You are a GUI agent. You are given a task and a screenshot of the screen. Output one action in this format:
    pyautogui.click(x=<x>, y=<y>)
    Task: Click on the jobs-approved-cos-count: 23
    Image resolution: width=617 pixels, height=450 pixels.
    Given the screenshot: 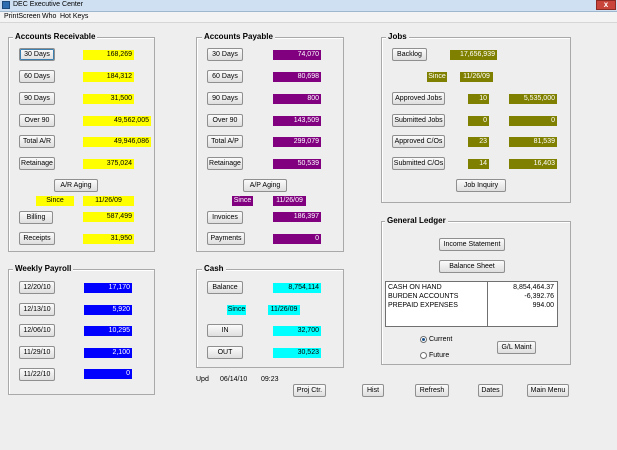 What is the action you would take?
    pyautogui.click(x=478, y=142)
    